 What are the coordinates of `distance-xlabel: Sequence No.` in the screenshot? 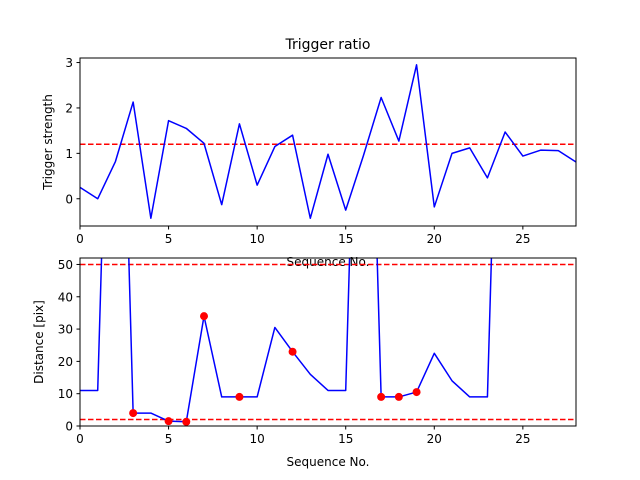 It's located at (328, 462).